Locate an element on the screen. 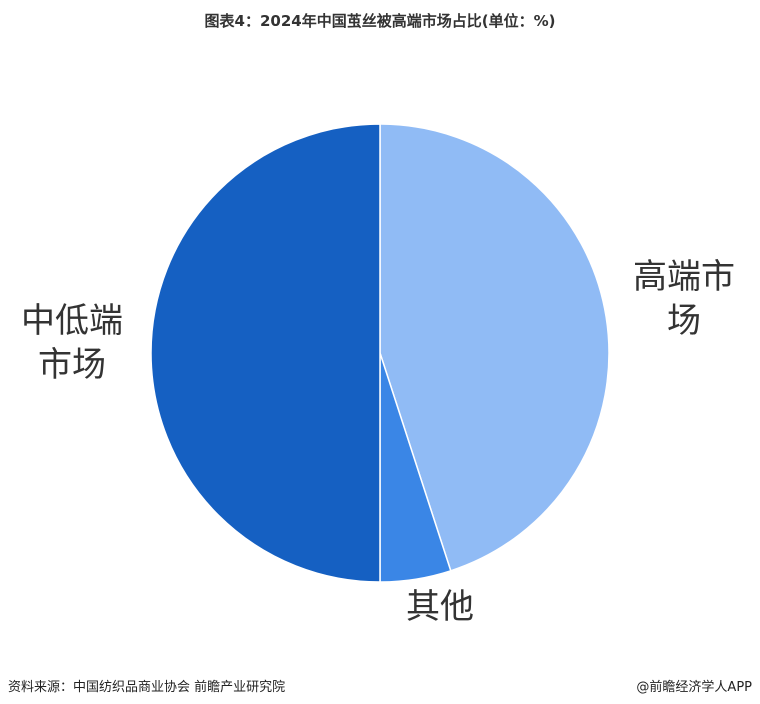 Image resolution: width=760 pixels, height=704 pixels. slice-label-2: 中低端市场 is located at coordinates (72, 343).